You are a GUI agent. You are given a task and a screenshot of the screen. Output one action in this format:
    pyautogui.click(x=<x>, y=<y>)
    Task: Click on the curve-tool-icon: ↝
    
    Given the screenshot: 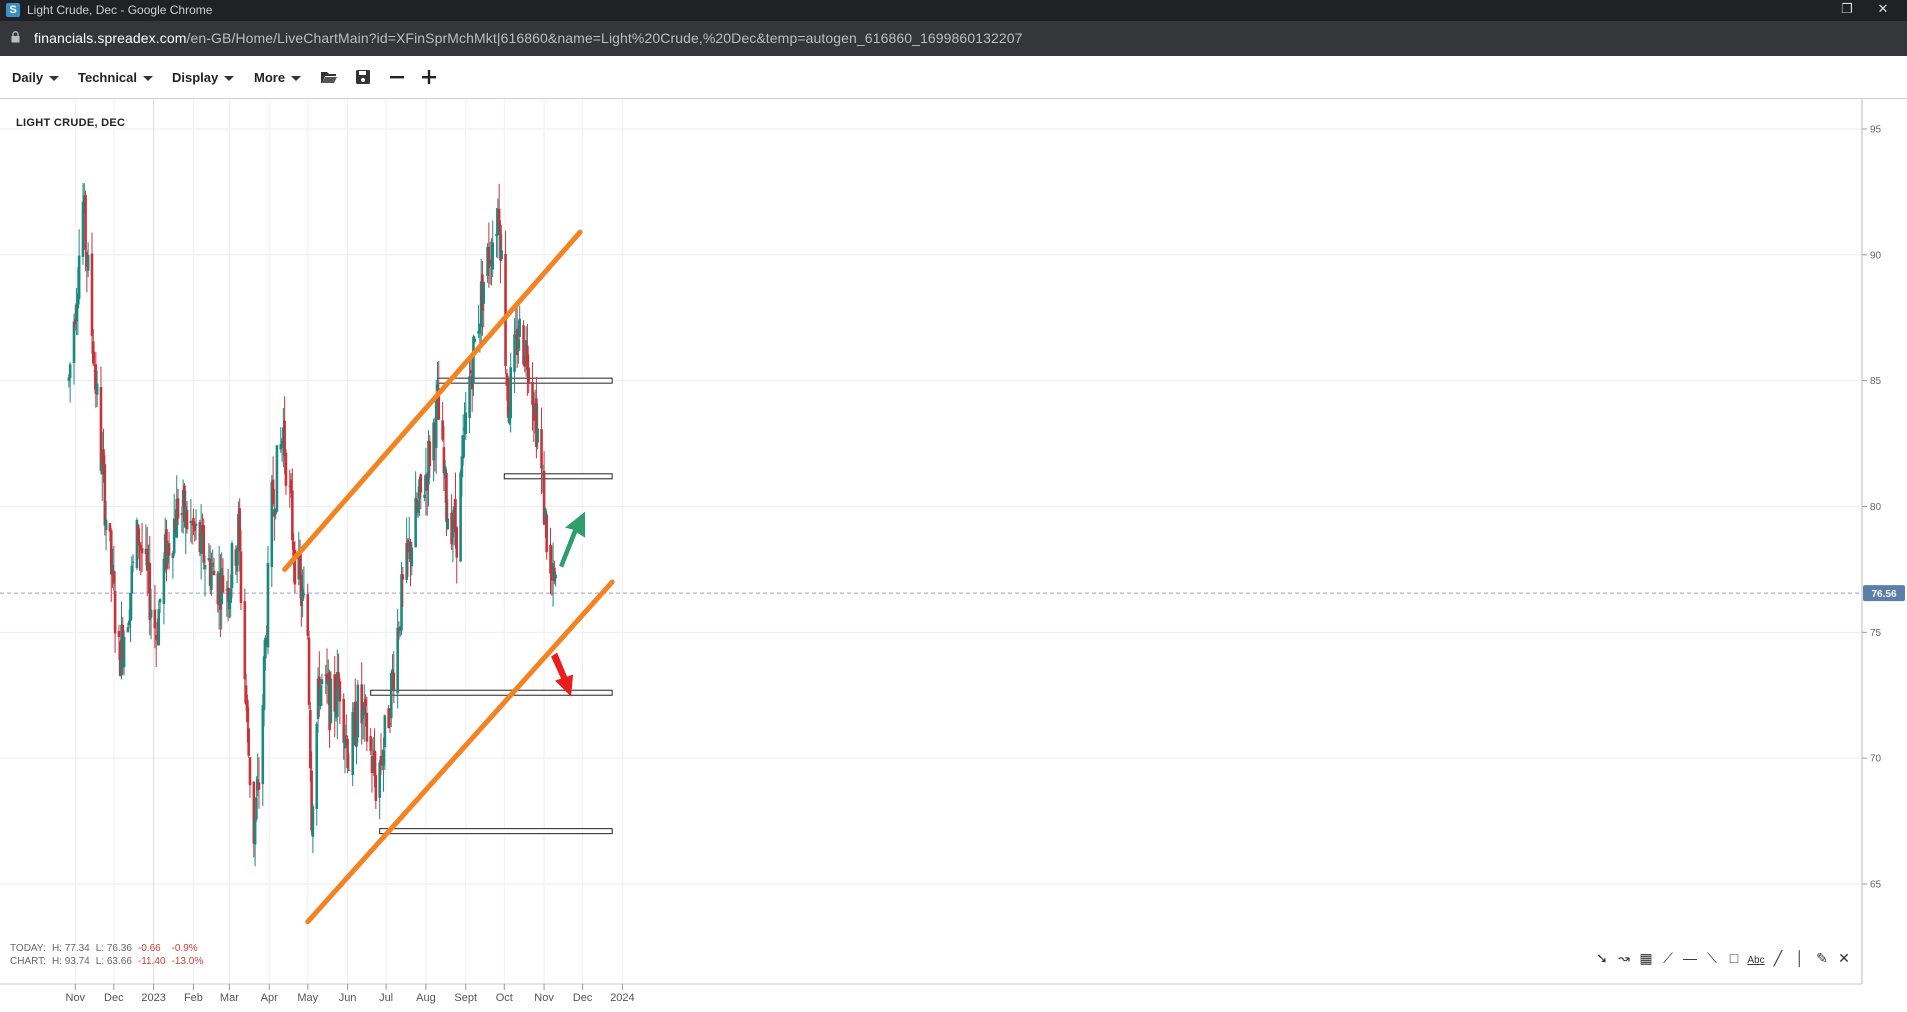 What is the action you would take?
    pyautogui.click(x=1624, y=958)
    